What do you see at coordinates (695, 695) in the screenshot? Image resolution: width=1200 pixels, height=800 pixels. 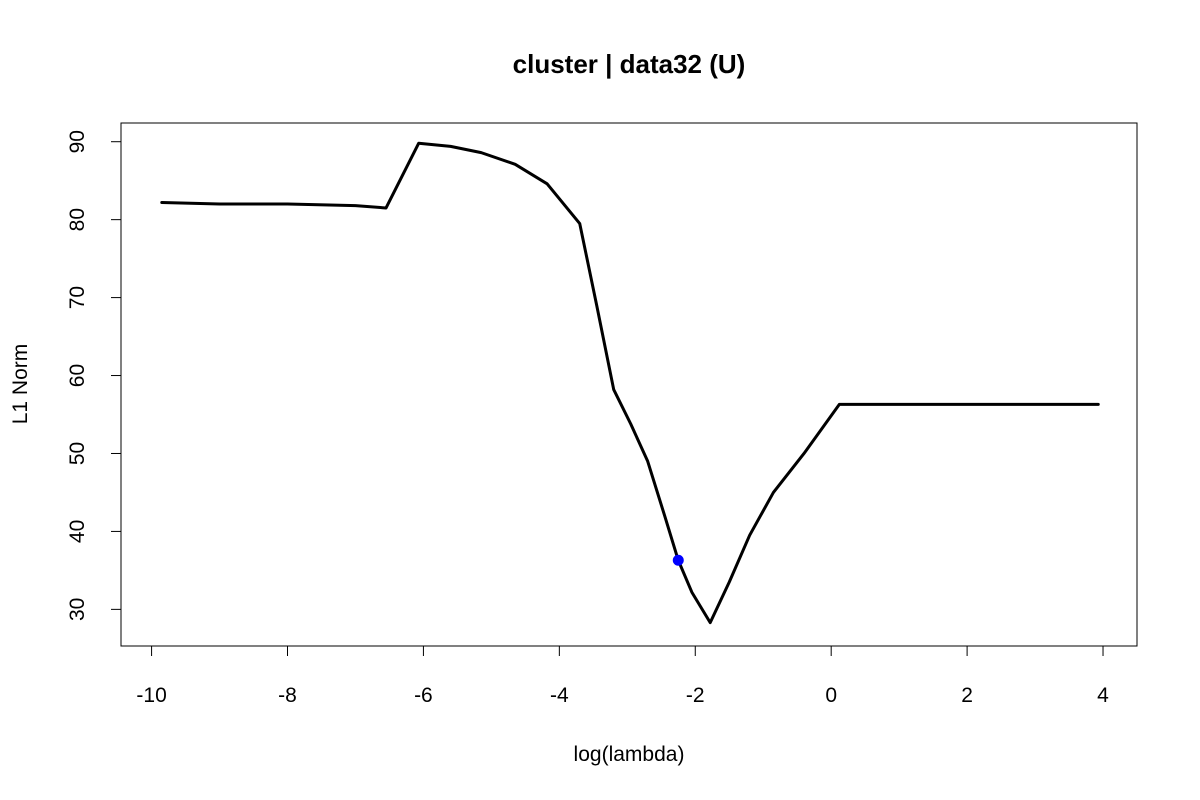 I see `x-tick-label: -2` at bounding box center [695, 695].